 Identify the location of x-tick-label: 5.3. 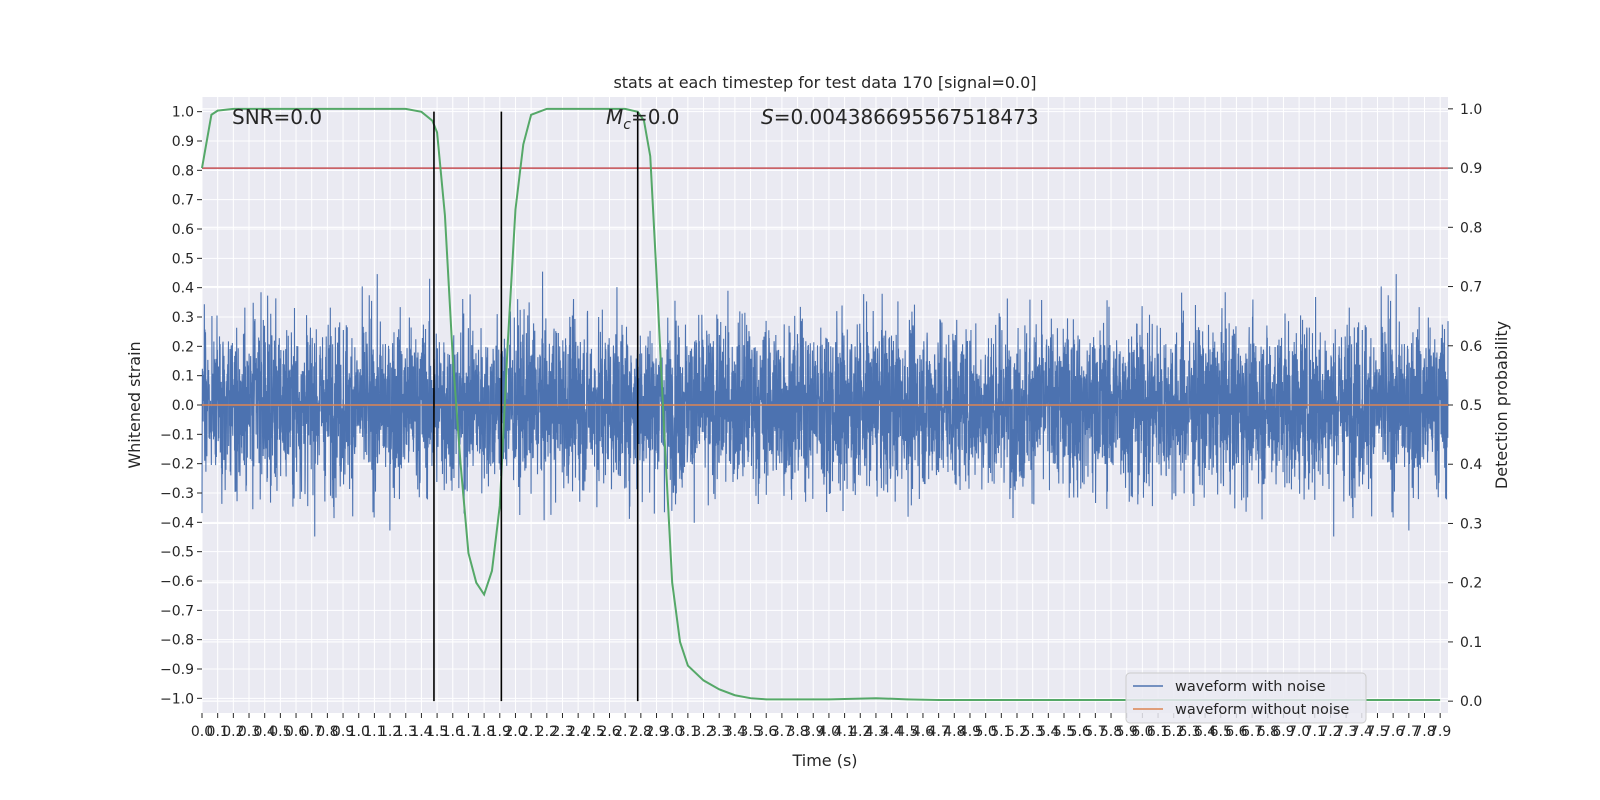
(1033, 732).